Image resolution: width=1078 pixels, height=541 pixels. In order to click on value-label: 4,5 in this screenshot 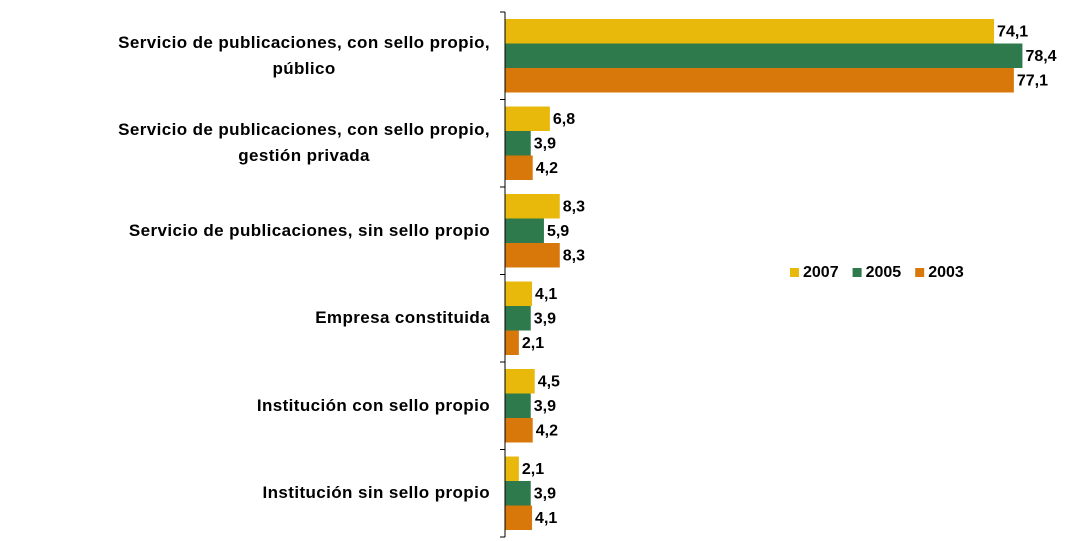, I will do `click(549, 381)`.